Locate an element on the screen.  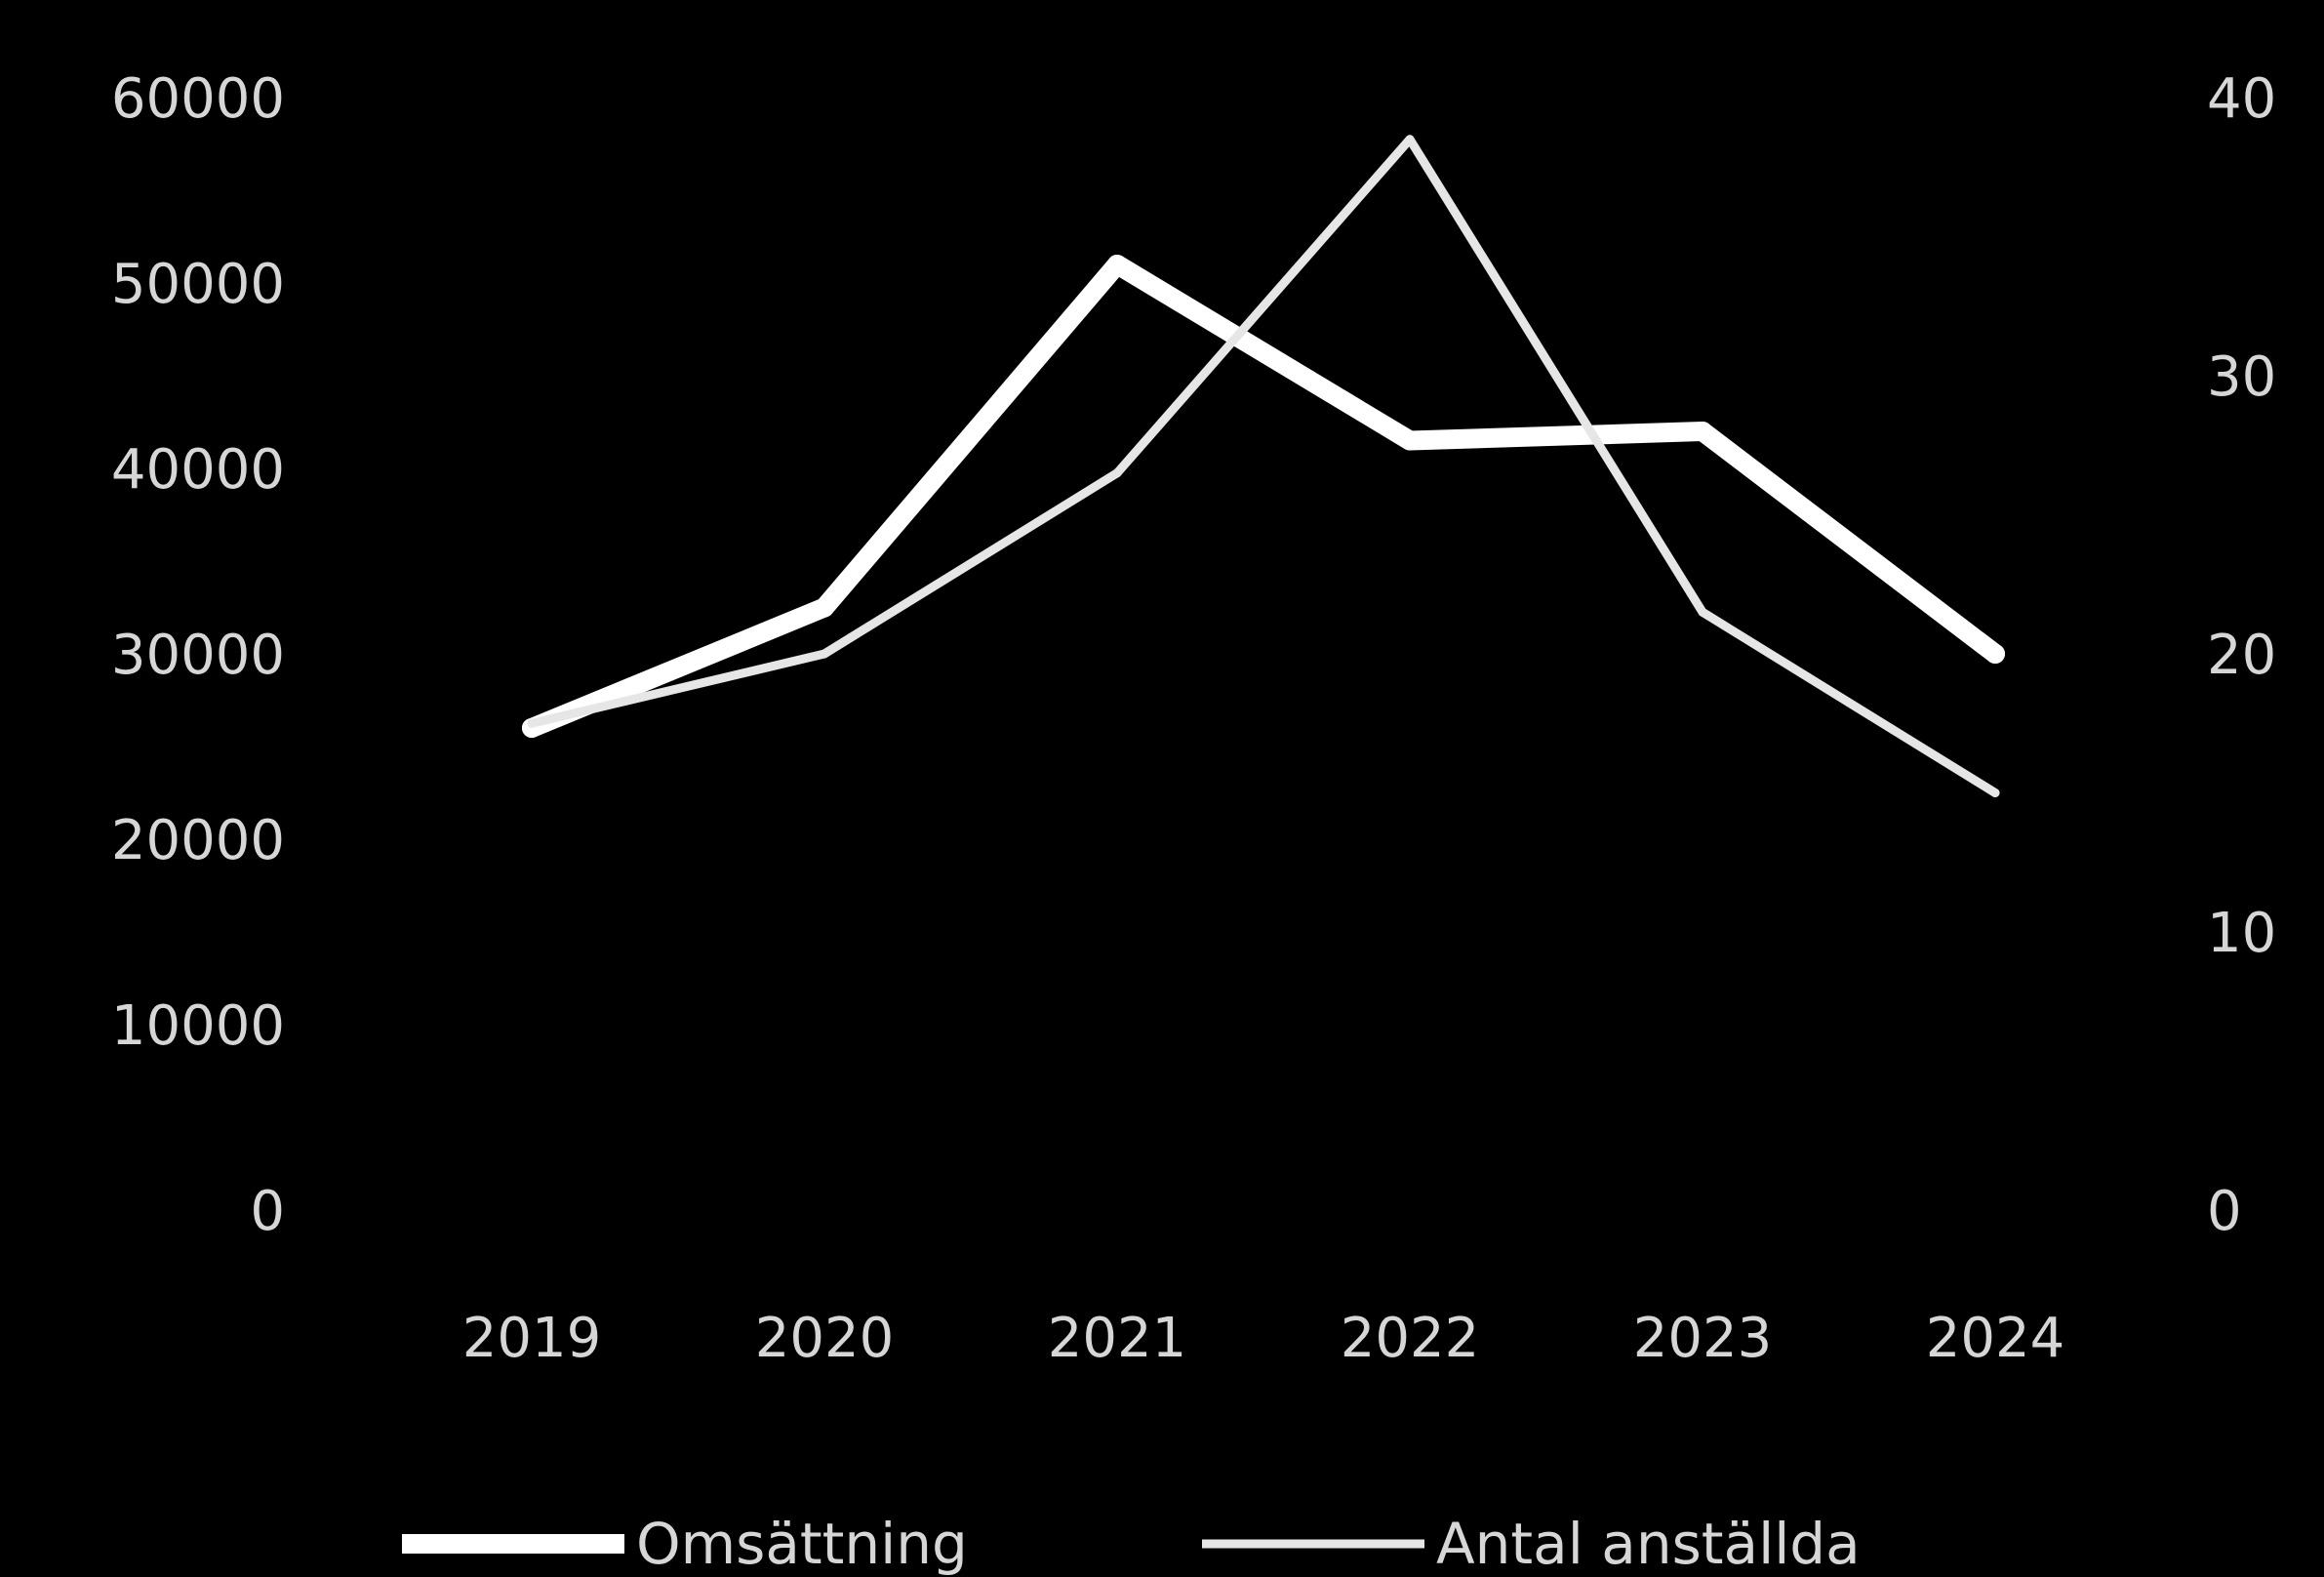
legend: Omsättning Antal anställda is located at coordinates (1131, 1544).